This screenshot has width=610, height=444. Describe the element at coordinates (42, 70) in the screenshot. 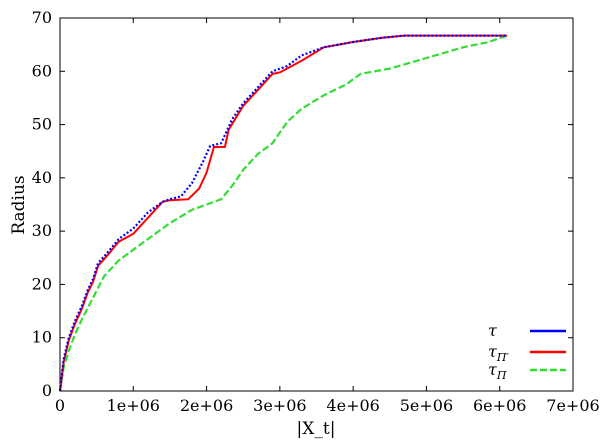

I see `y-tick-label: 60` at that location.